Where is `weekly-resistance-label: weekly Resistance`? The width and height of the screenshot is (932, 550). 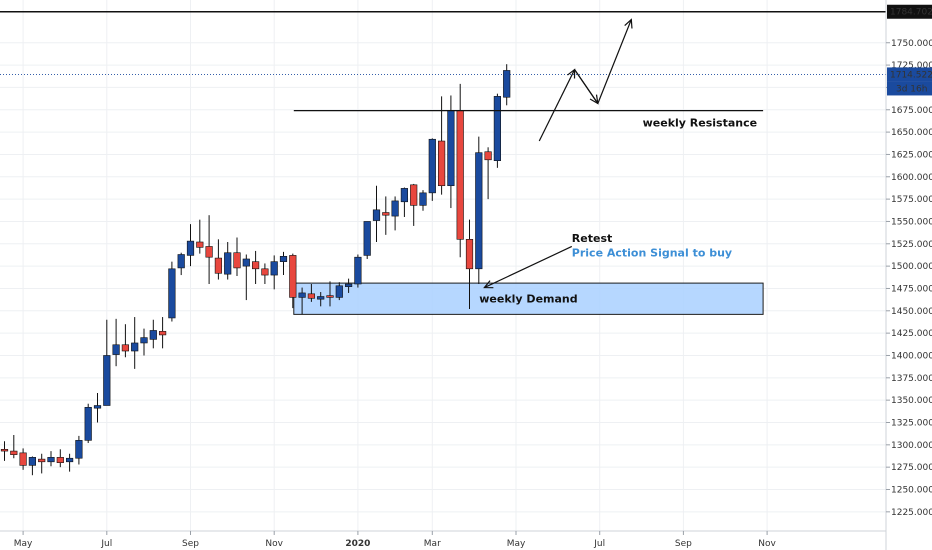
weekly-resistance-label: weekly Resistance is located at coordinates (700, 123).